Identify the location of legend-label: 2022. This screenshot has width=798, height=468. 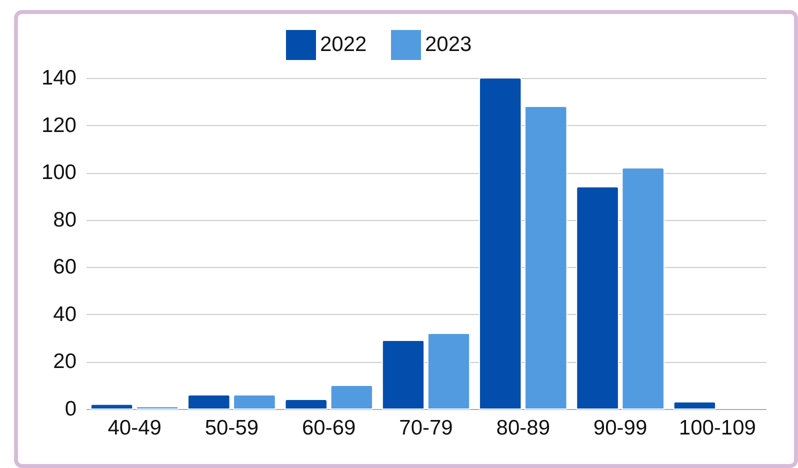
(343, 44).